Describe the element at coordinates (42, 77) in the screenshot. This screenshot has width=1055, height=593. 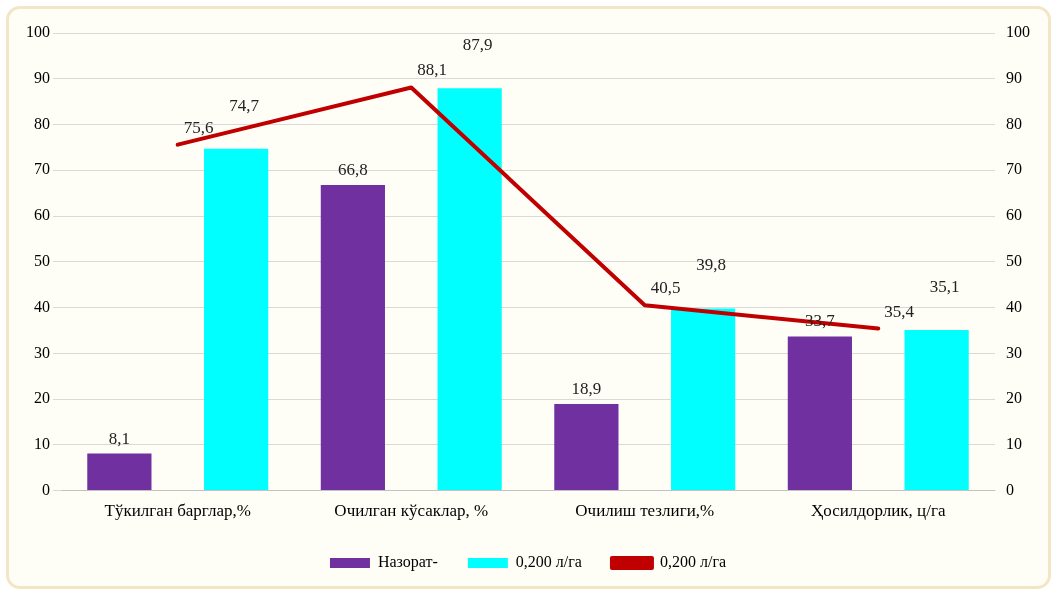
I see `y-tick-label: 90` at that location.